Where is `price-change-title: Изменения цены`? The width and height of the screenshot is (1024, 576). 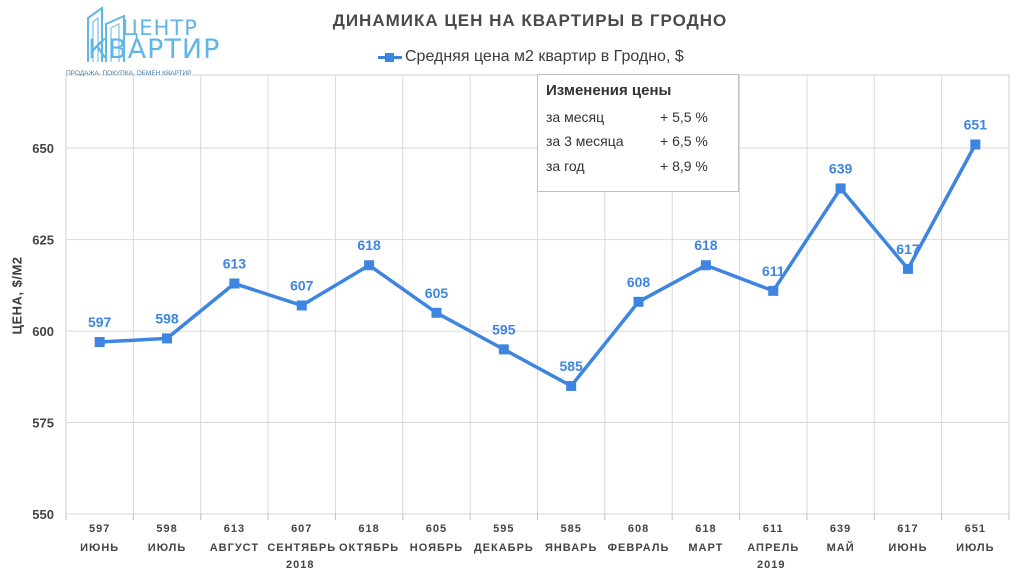 price-change-title: Изменения цены is located at coordinates (609, 90).